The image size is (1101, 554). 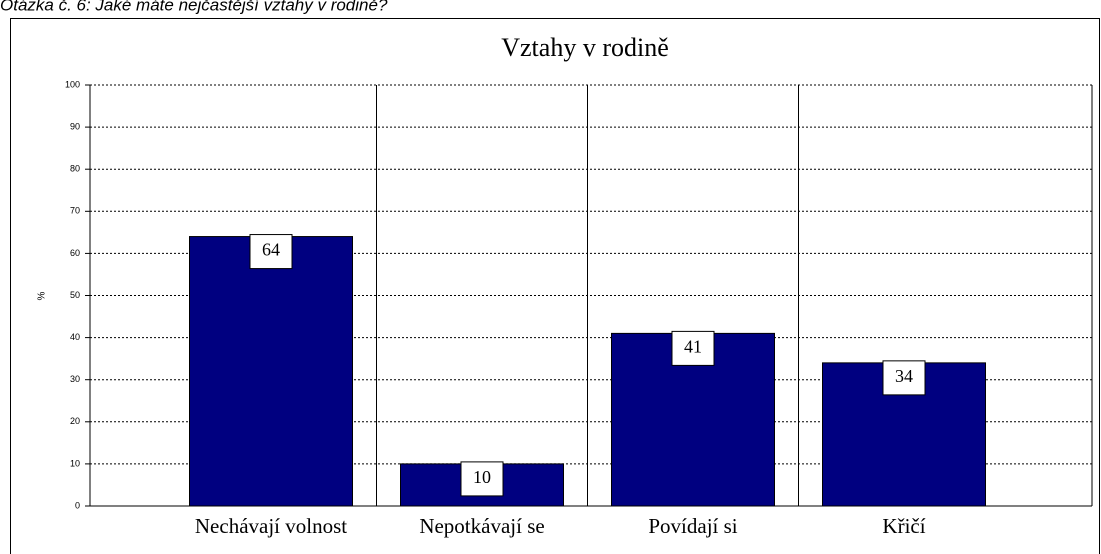 What do you see at coordinates (75, 126) in the screenshot?
I see `y-tick-label: 90` at bounding box center [75, 126].